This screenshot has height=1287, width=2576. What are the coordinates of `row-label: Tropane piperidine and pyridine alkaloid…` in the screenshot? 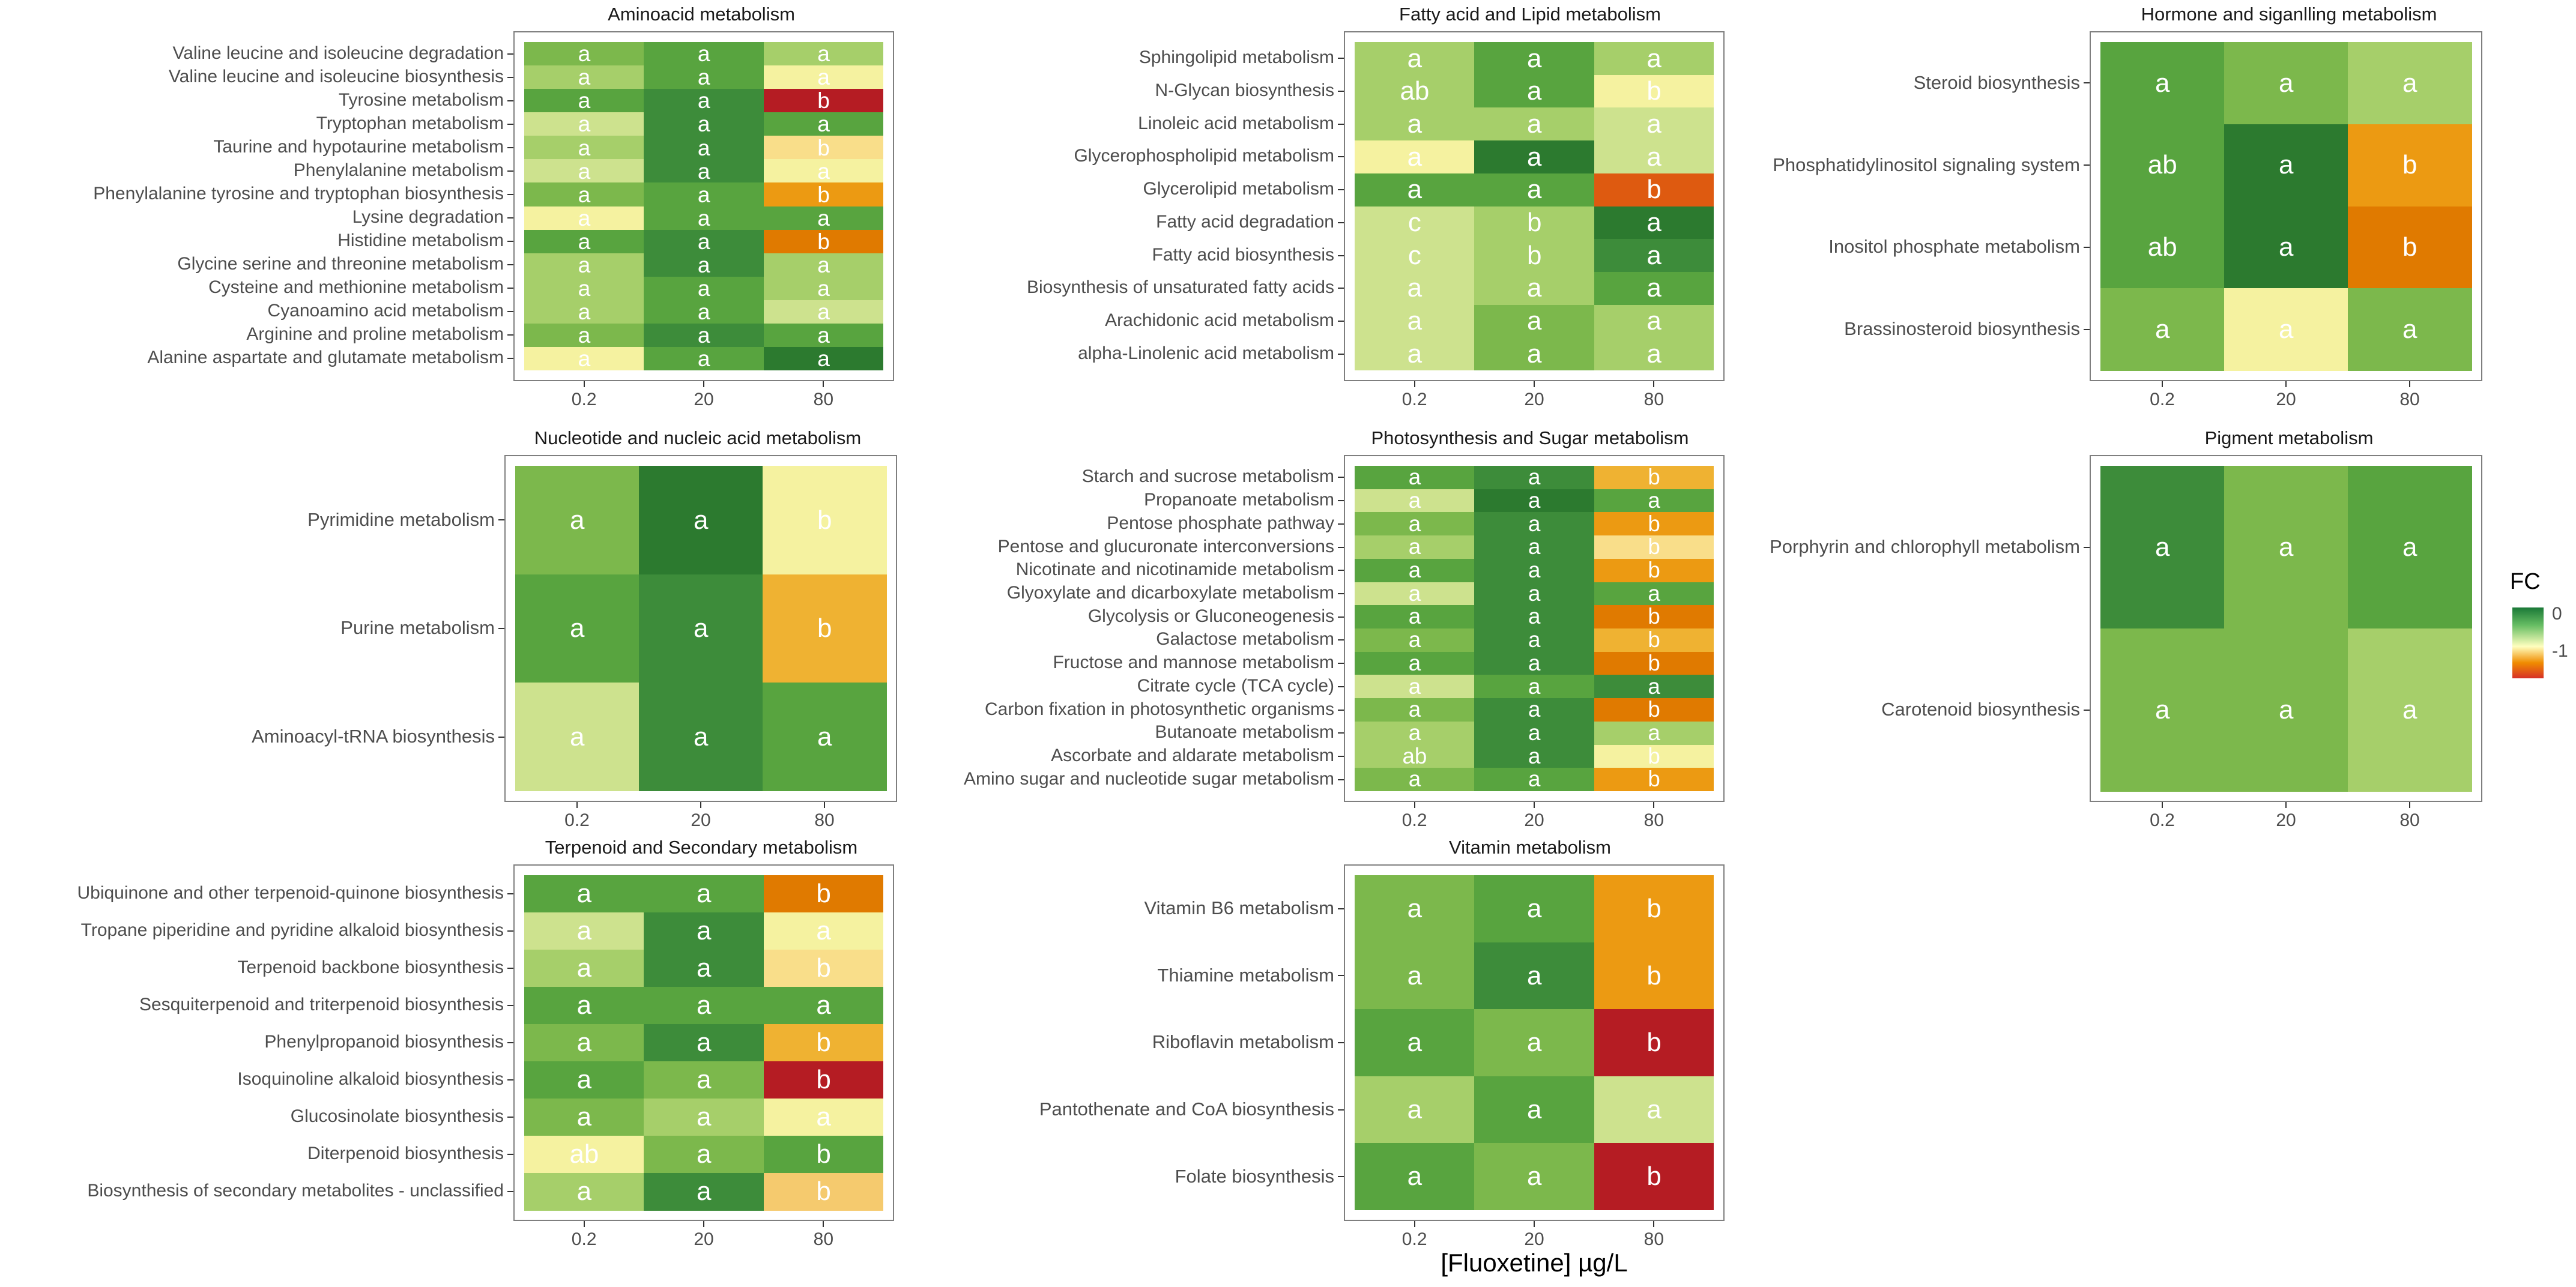 It's located at (292, 930).